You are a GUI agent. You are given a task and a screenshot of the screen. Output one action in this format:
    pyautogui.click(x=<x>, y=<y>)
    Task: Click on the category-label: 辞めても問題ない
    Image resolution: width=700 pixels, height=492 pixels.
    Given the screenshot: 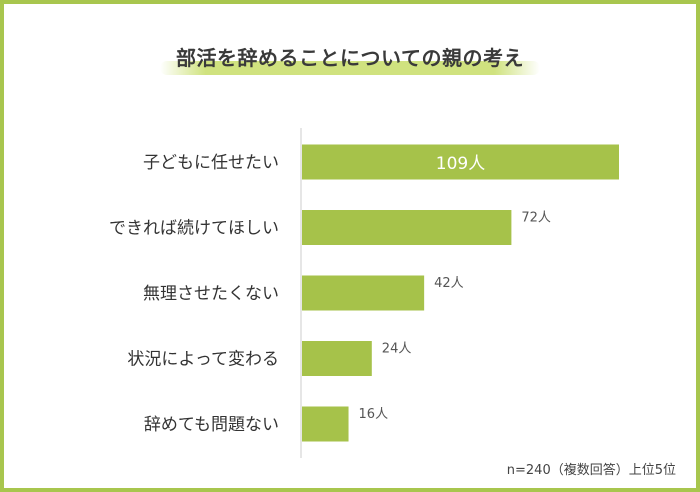 What is the action you would take?
    pyautogui.click(x=211, y=425)
    